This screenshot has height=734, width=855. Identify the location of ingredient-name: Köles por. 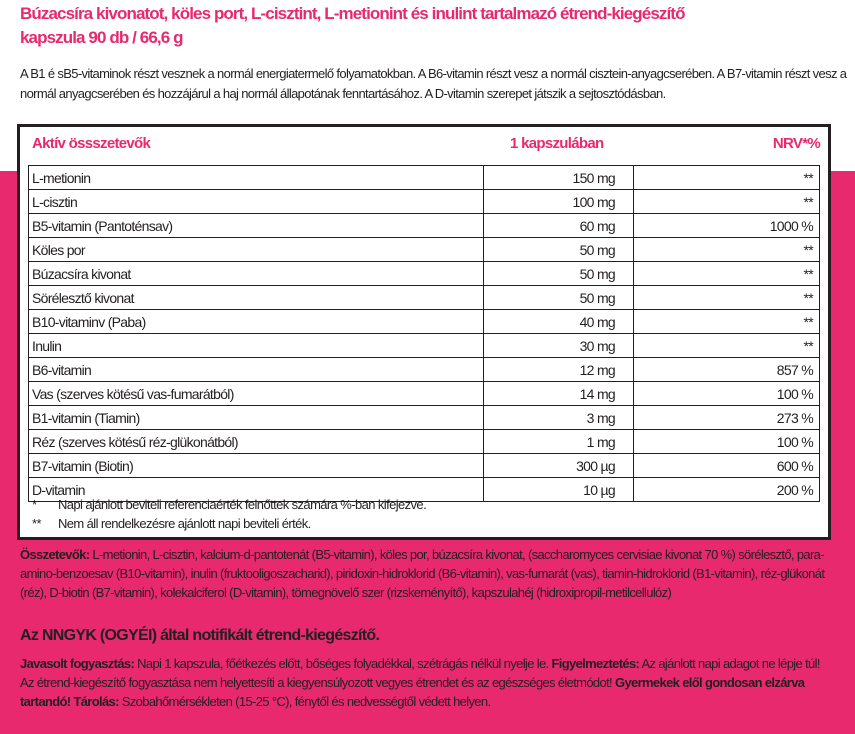
(256, 249).